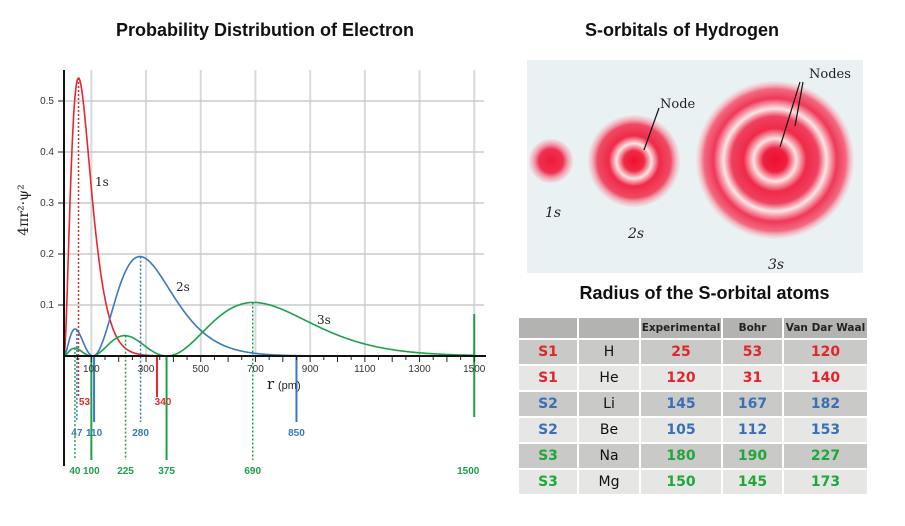  I want to click on cell-bohr: 31, so click(752, 378).